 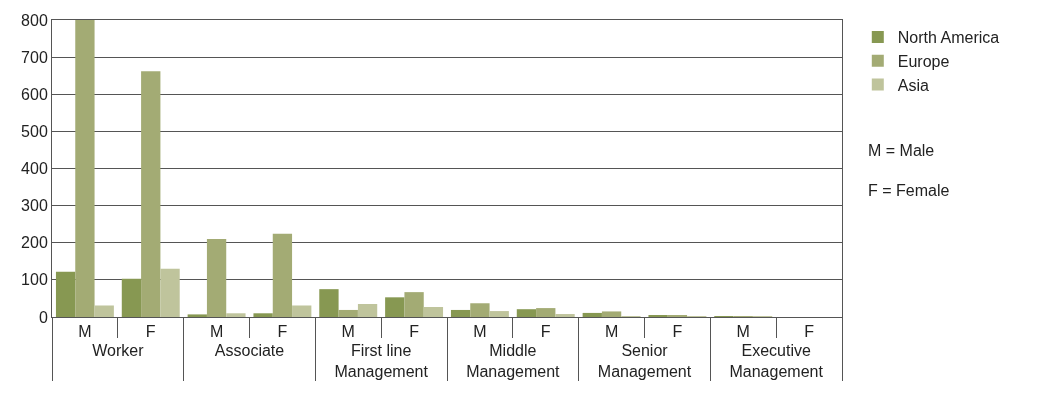 What do you see at coordinates (34, 57) in the screenshot?
I see `y-tick-label: 700` at bounding box center [34, 57].